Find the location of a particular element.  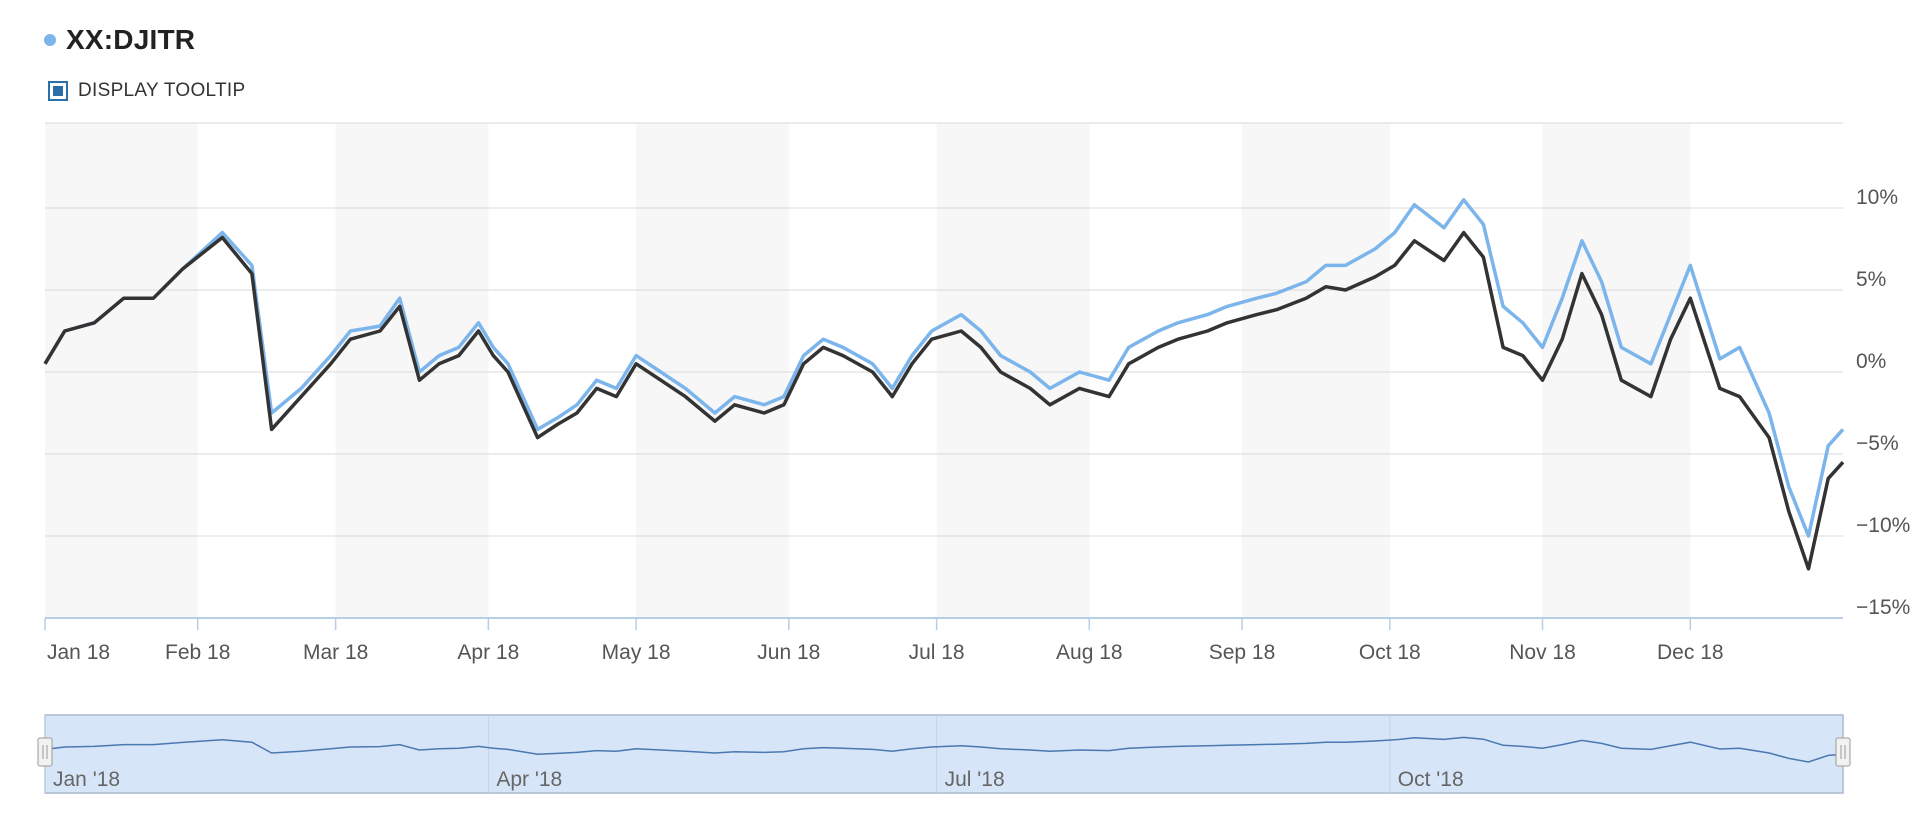

x-tick-label: Dec 18 is located at coordinates (1690, 652).